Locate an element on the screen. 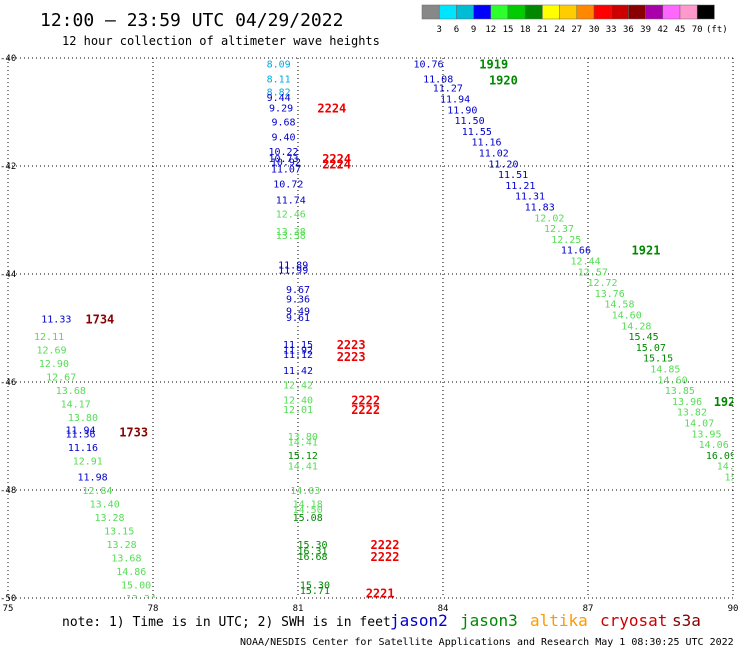 Image resolution: width=740 pixels, height=654 pixels. swh-value: 15.45 is located at coordinates (644, 337).